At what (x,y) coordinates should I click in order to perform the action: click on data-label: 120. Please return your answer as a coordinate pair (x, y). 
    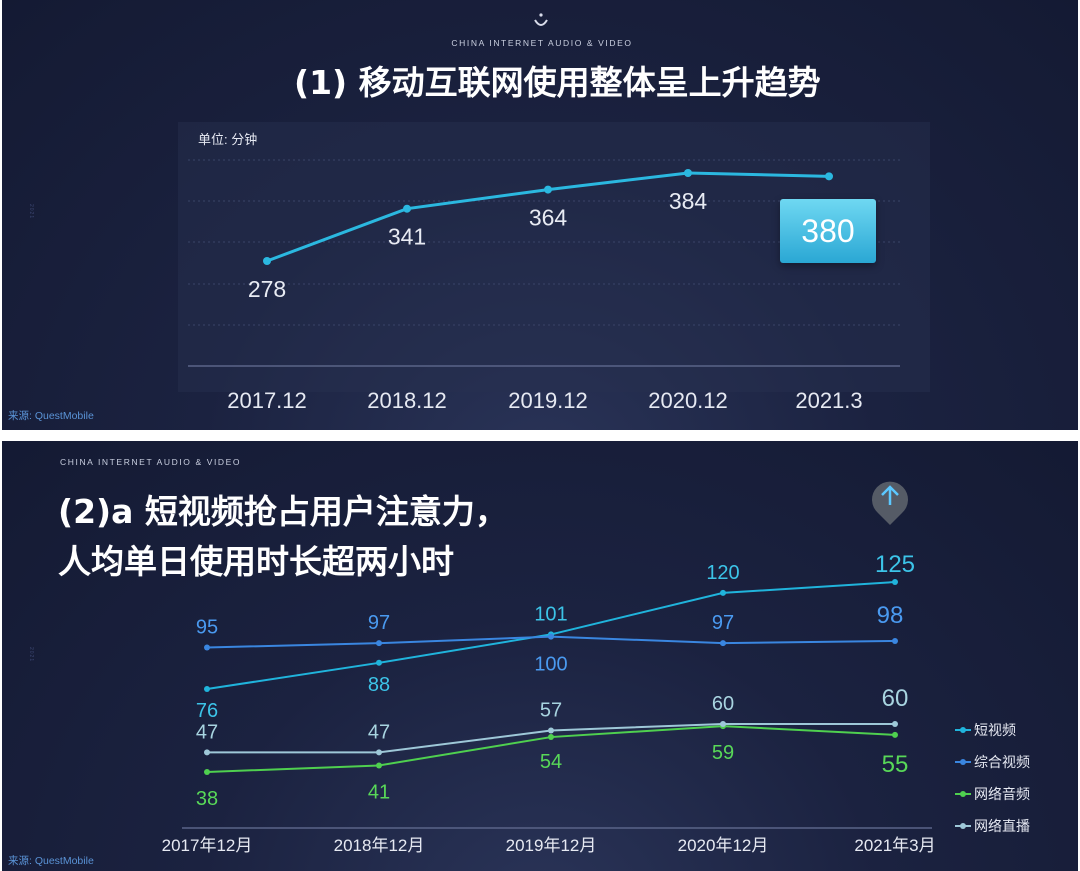
    Looking at the image, I should click on (722, 573).